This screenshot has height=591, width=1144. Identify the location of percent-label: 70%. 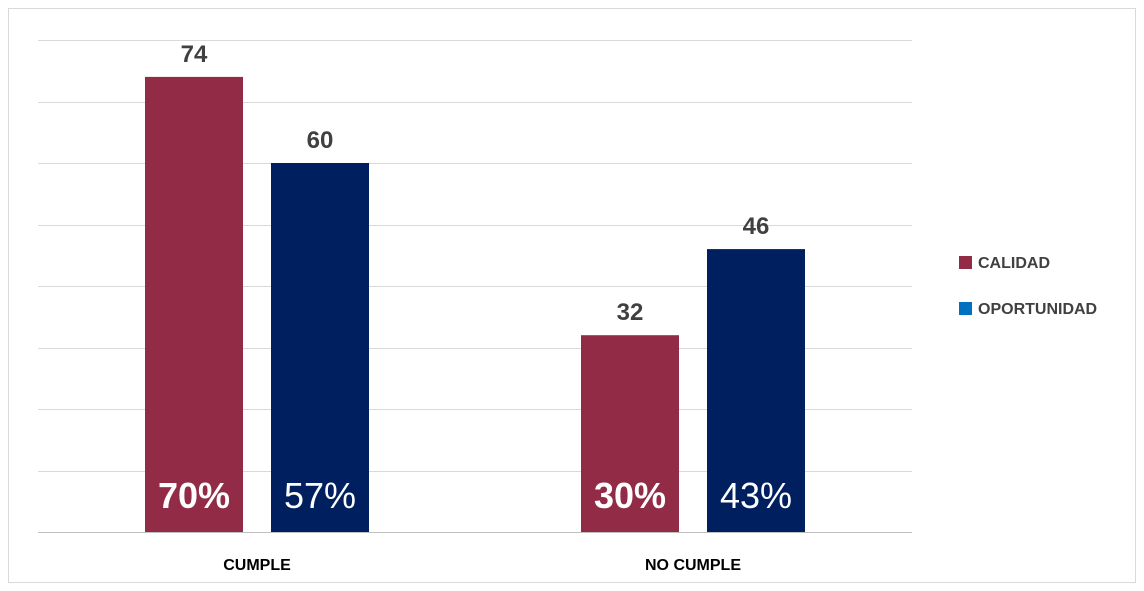
(194, 495).